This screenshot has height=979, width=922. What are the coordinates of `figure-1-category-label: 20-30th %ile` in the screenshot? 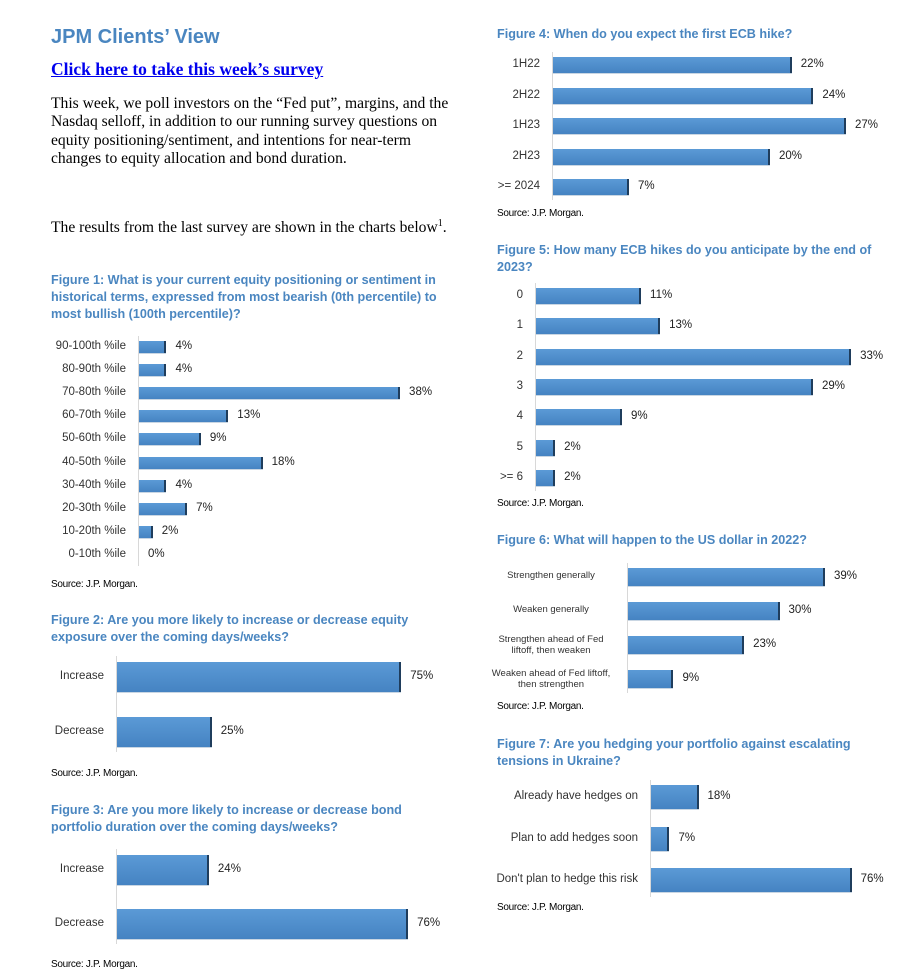 It's located at (94, 507).